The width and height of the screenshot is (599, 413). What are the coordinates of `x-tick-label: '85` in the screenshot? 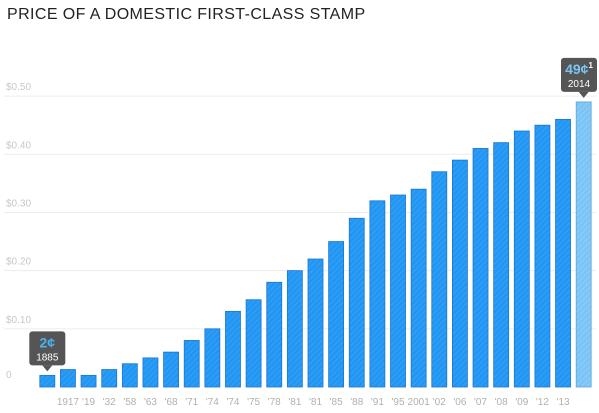 It's located at (336, 402).